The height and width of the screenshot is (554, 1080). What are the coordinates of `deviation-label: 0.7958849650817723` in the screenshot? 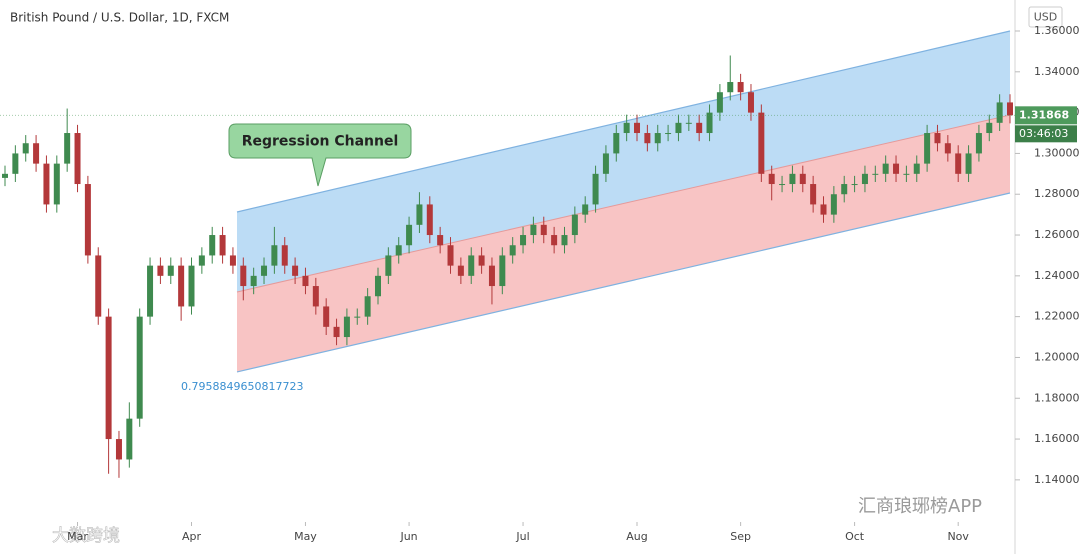 It's located at (242, 386).